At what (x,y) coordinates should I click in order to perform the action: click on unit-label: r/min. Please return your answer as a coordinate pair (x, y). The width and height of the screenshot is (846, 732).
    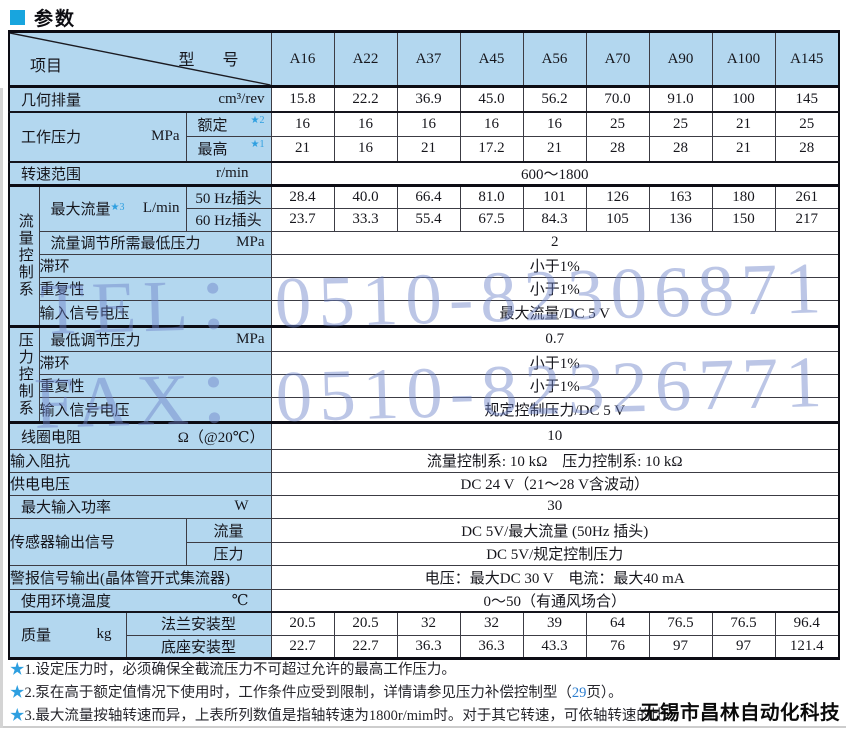
    Looking at the image, I should click on (232, 172).